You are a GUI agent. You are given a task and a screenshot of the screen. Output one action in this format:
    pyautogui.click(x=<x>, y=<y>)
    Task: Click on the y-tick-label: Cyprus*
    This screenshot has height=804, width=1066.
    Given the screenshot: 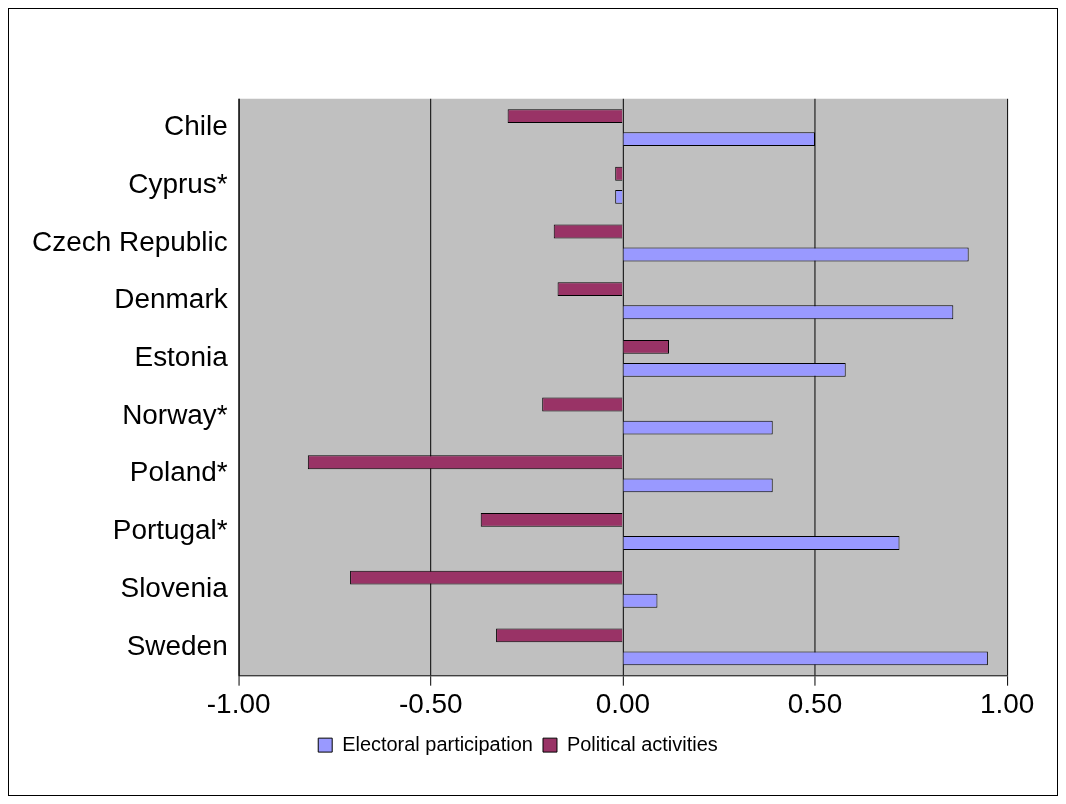 What is the action you would take?
    pyautogui.click(x=178, y=184)
    